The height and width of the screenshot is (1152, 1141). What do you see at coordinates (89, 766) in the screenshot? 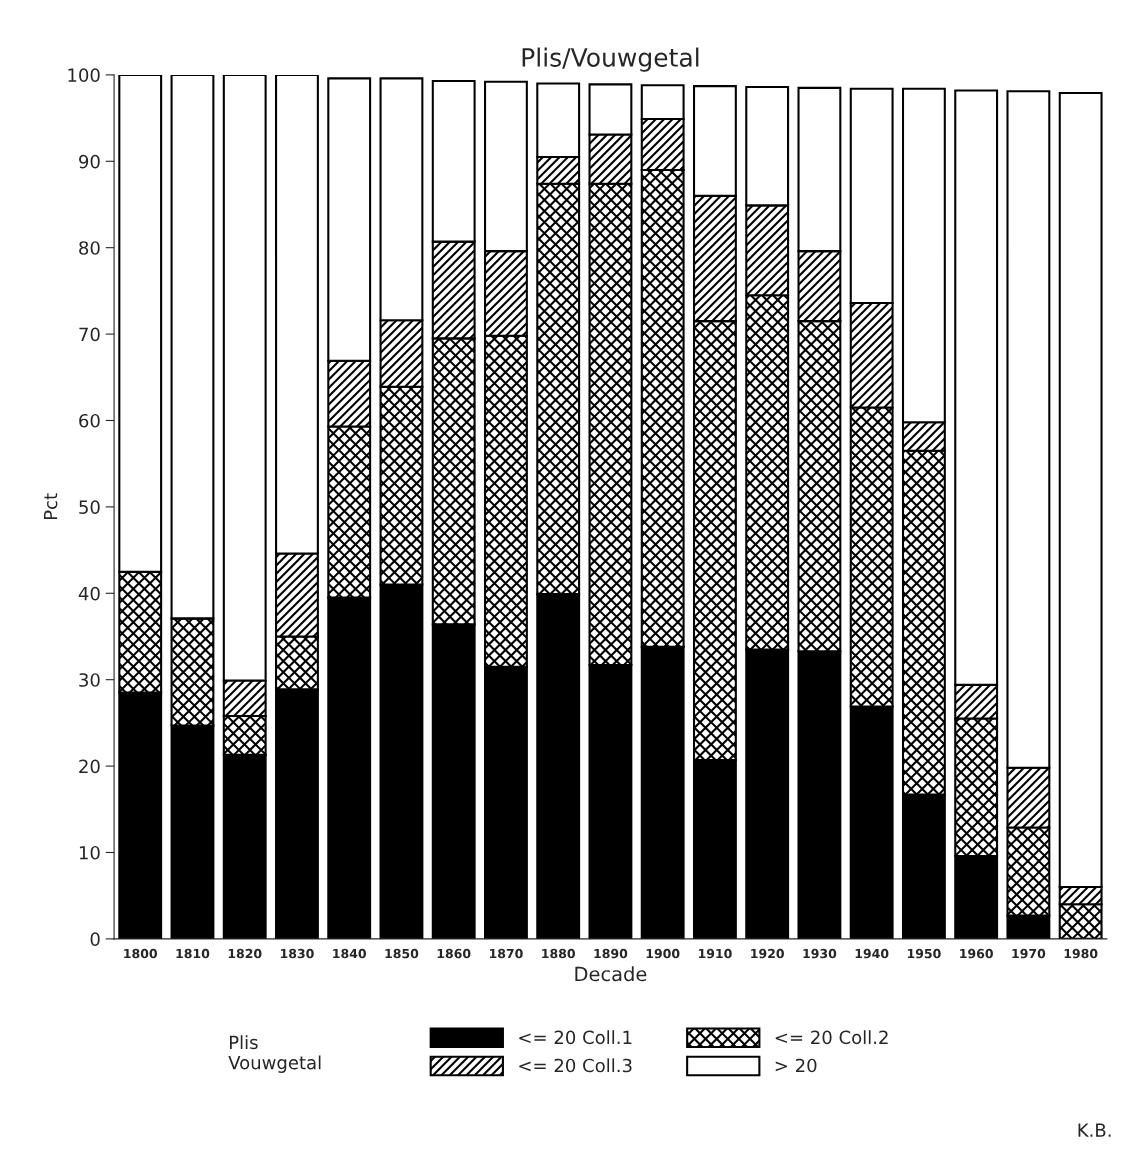
I see `y-tick-label: 20` at bounding box center [89, 766].